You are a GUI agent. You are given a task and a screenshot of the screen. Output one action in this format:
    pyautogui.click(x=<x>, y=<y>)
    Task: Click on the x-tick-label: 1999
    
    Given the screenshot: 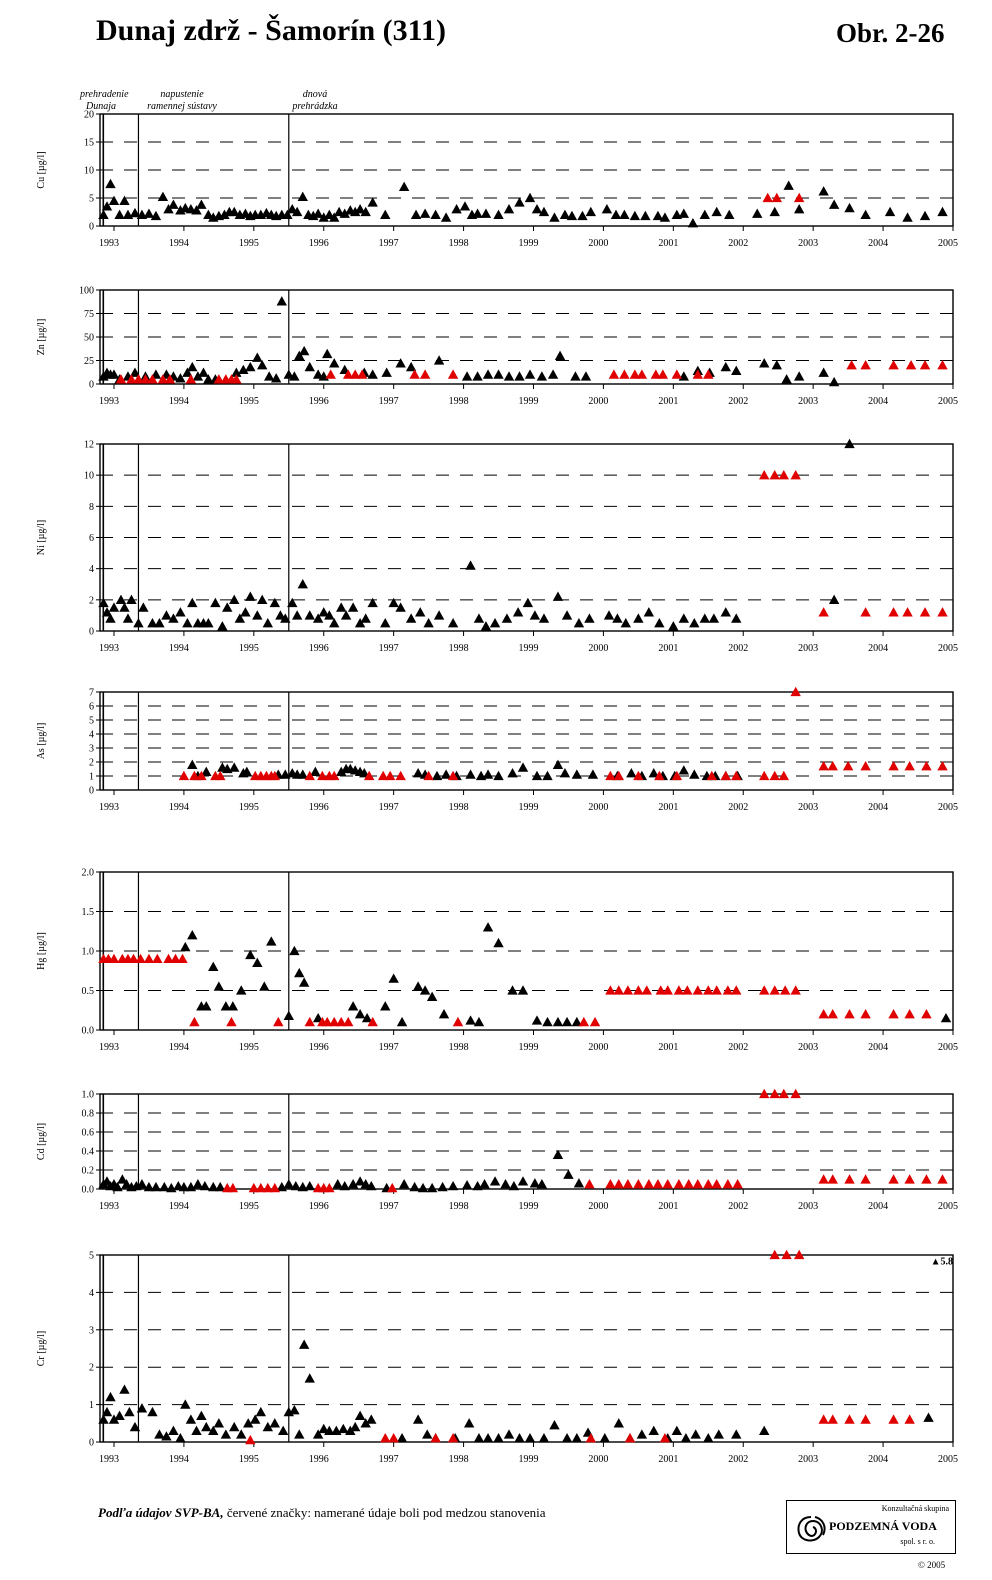 What is the action you would take?
    pyautogui.click(x=528, y=1047)
    